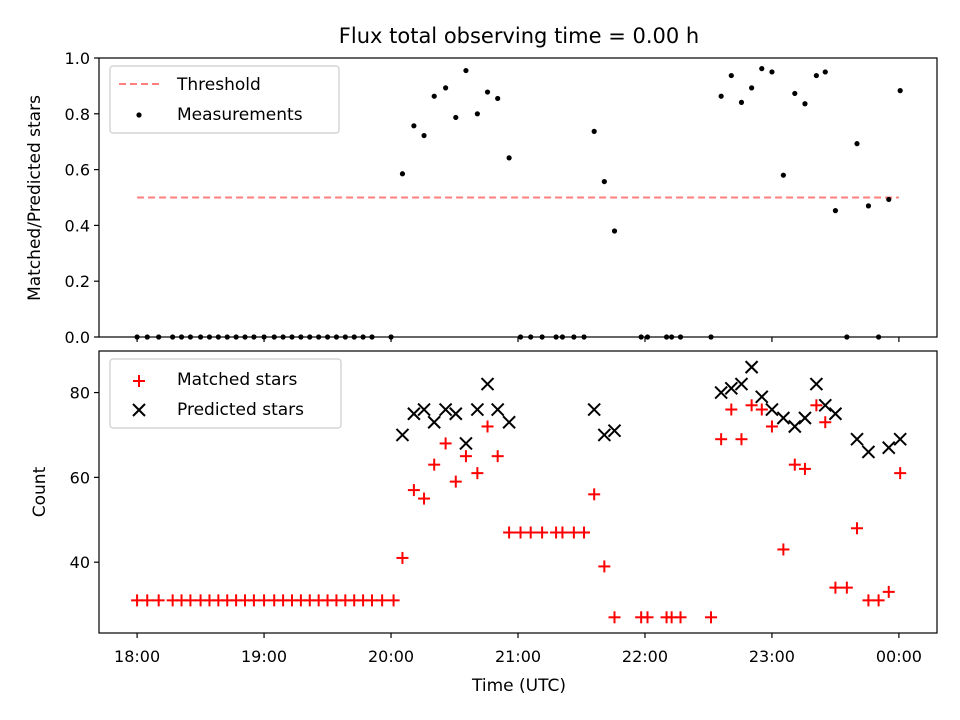  I want to click on bottom-y-tick-label: 80, so click(80, 393).